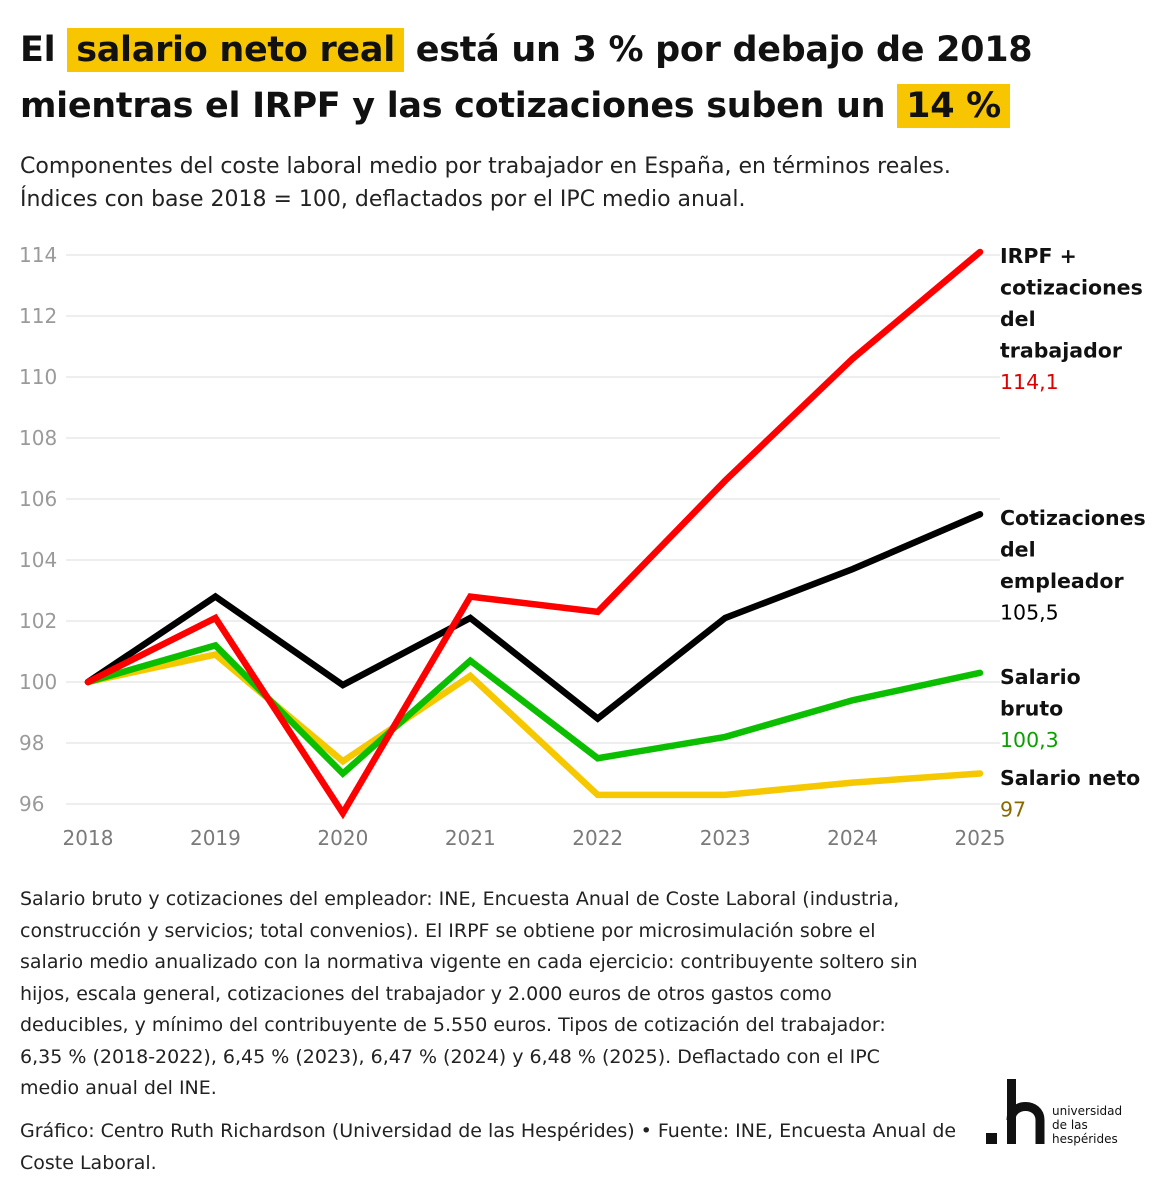  Describe the element at coordinates (38, 621) in the screenshot. I see `y-tick-label-102: 102` at that location.